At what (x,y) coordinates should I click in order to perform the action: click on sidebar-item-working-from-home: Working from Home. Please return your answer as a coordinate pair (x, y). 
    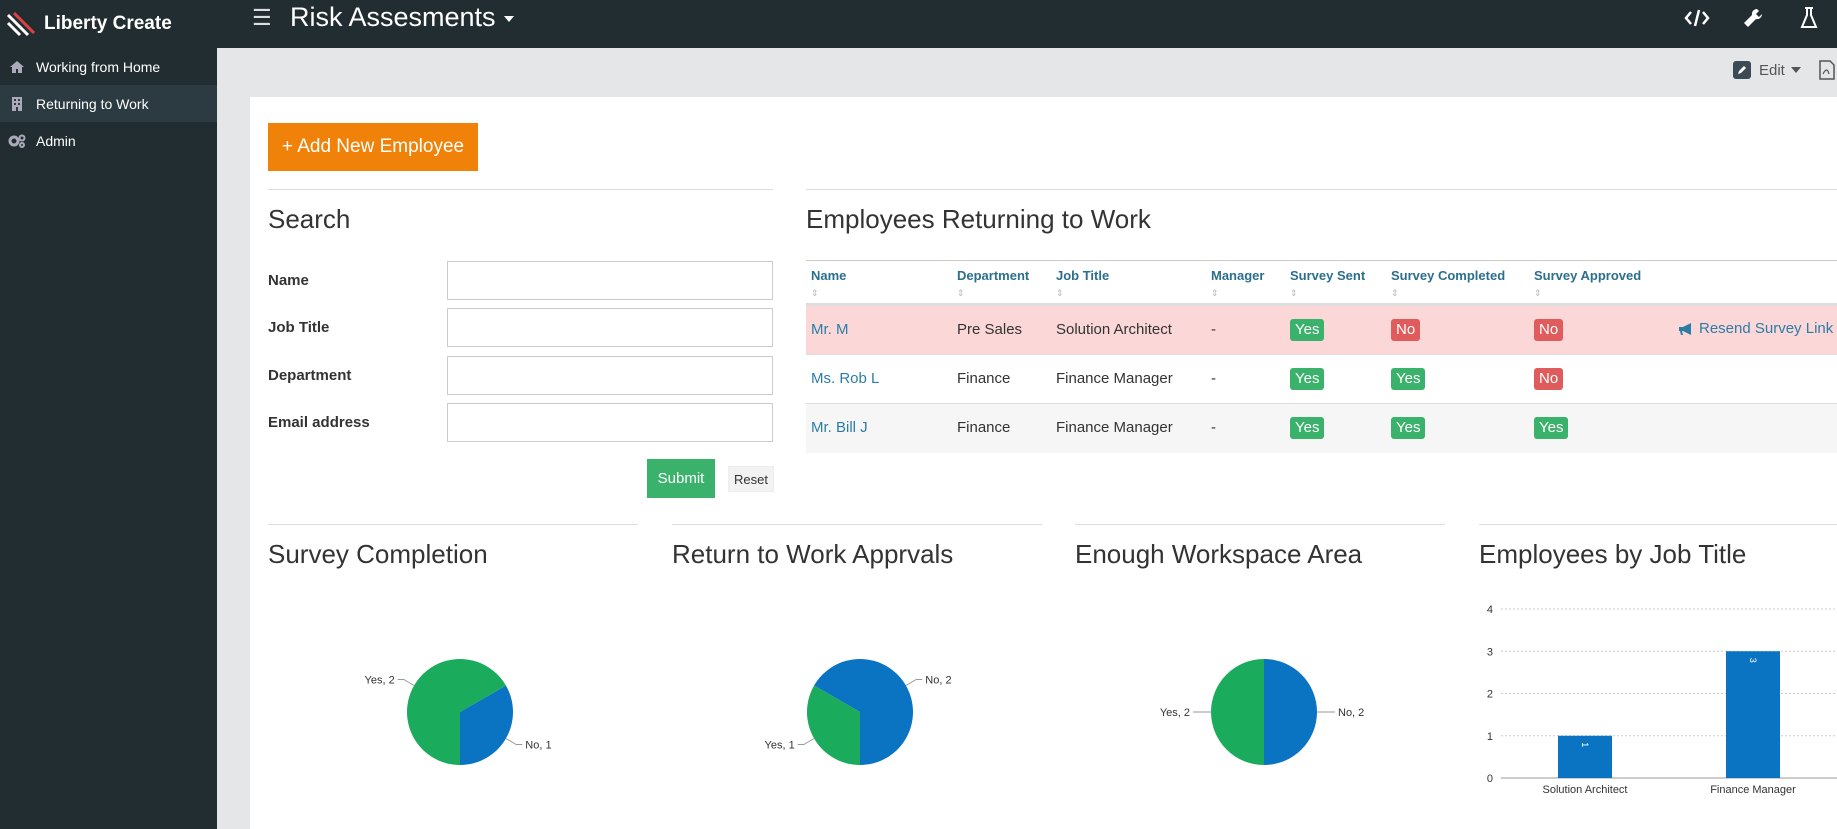
    Looking at the image, I should click on (108, 66).